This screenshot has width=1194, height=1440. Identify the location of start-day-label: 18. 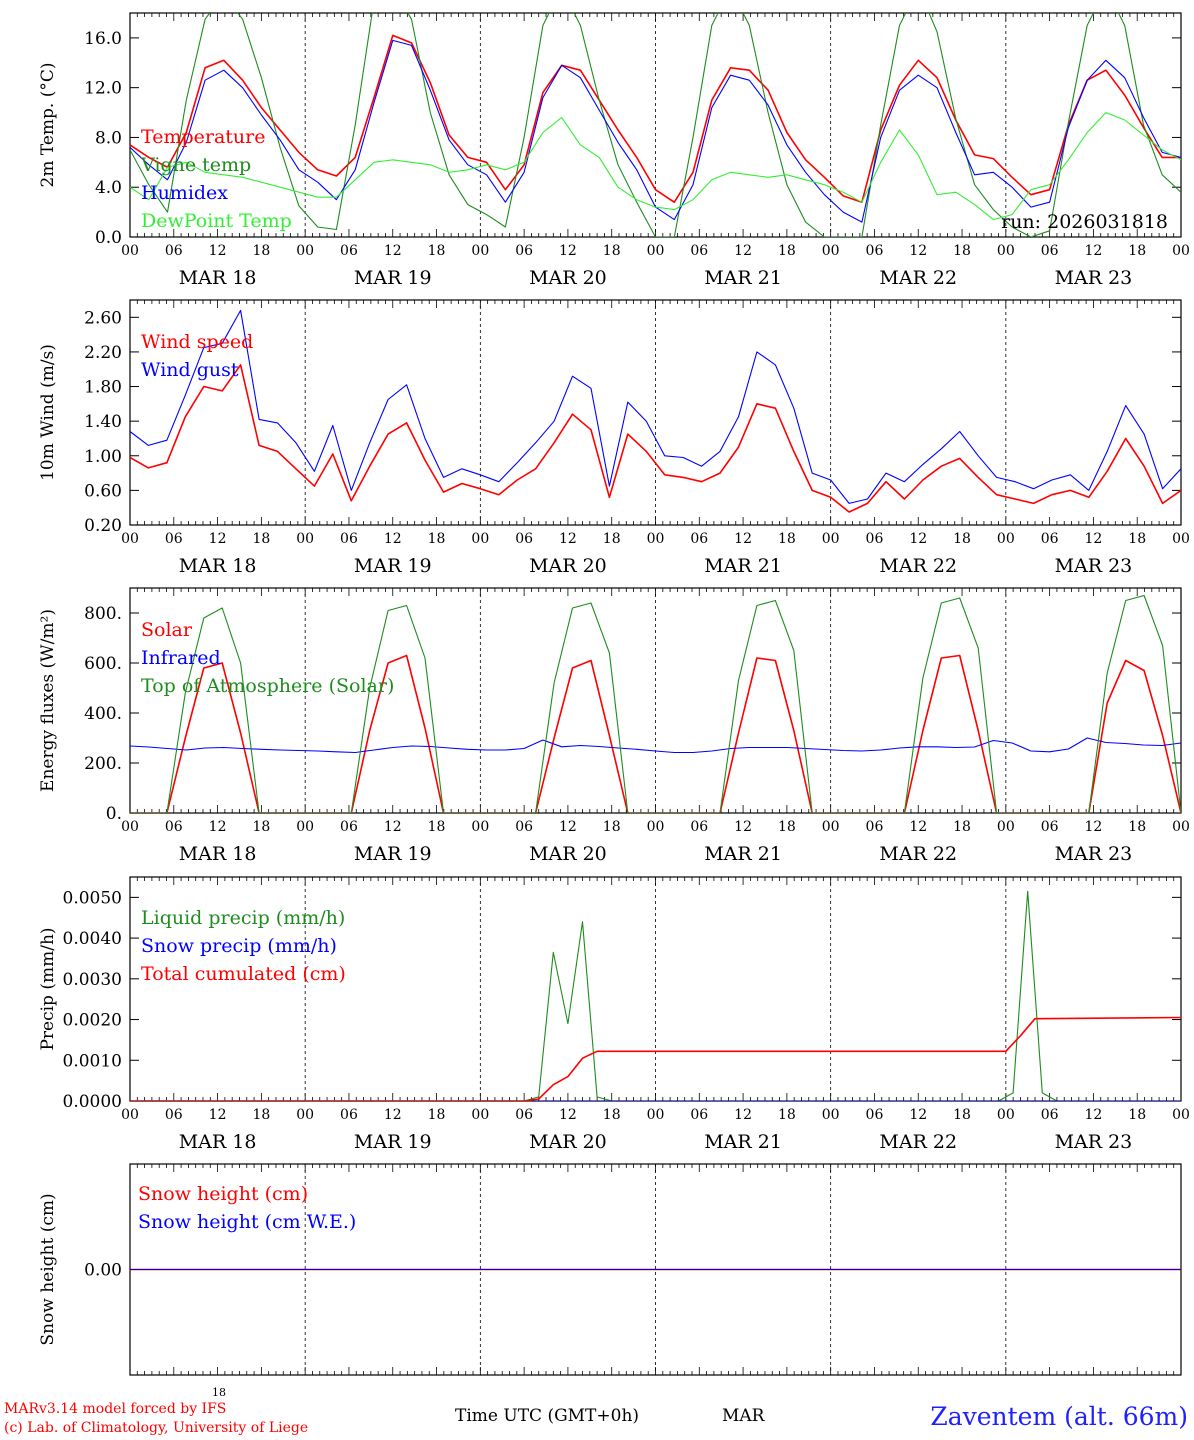
(219, 1392).